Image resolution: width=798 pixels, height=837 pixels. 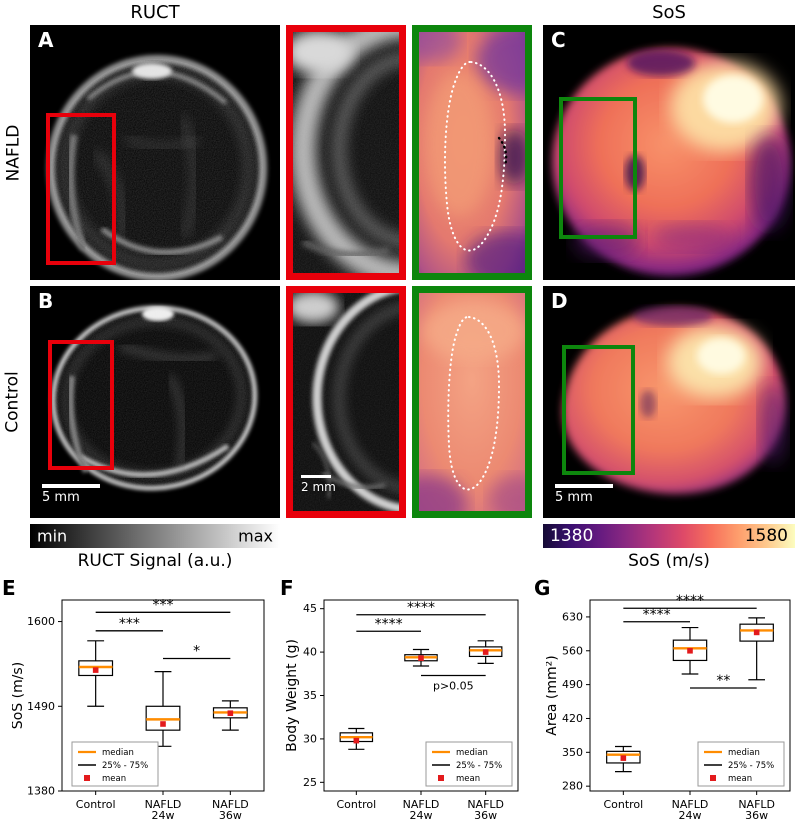 I want to click on significance-label: **, so click(x=723, y=681).